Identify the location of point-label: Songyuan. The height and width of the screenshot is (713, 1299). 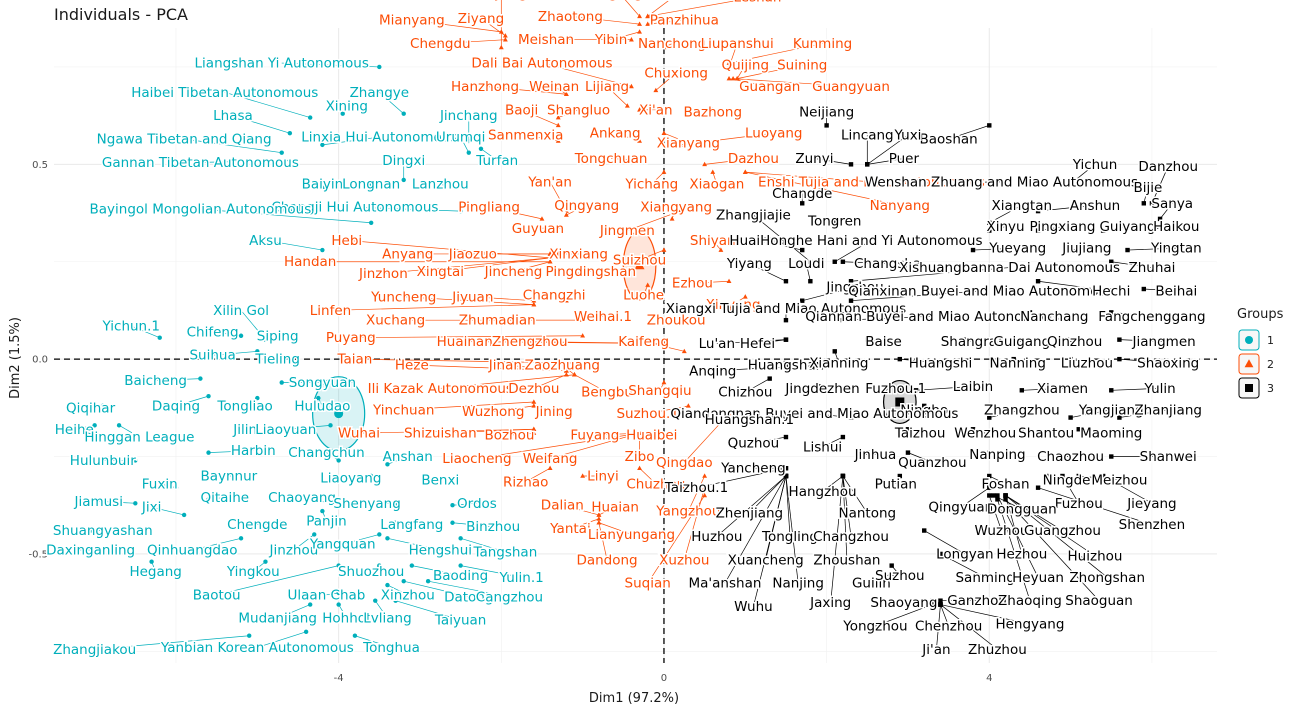
(322, 383).